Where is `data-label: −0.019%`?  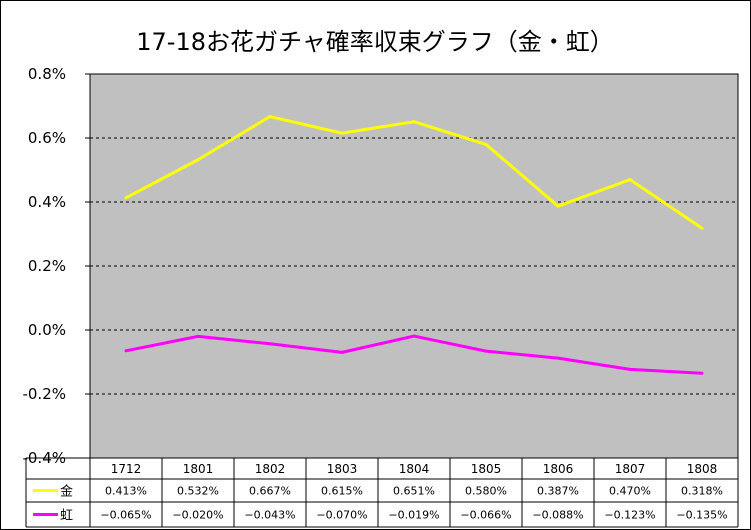 data-label: −0.019% is located at coordinates (413, 515).